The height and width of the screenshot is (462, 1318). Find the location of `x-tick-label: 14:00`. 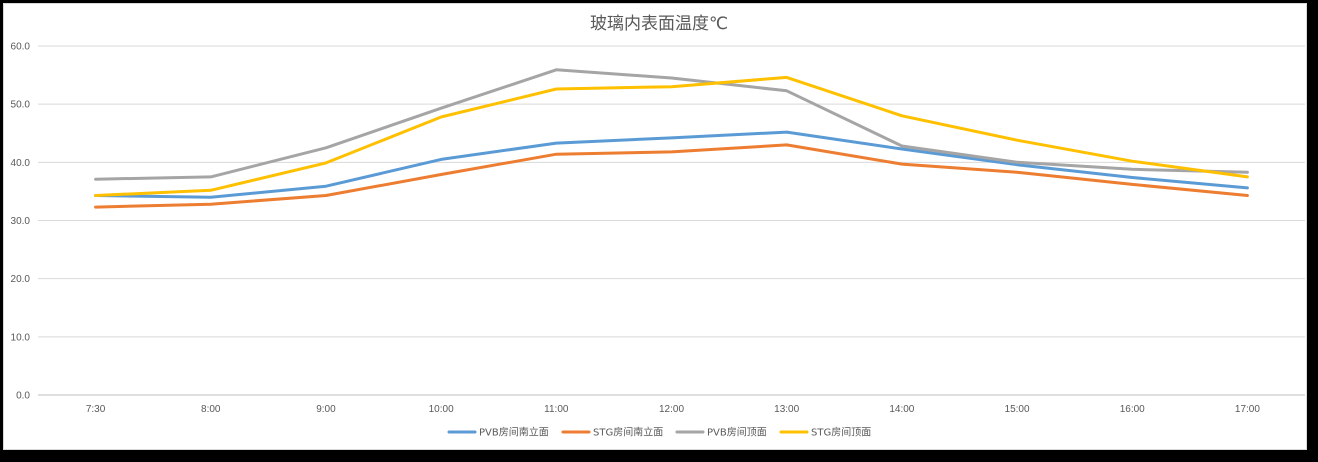

x-tick-label: 14:00 is located at coordinates (901, 409).